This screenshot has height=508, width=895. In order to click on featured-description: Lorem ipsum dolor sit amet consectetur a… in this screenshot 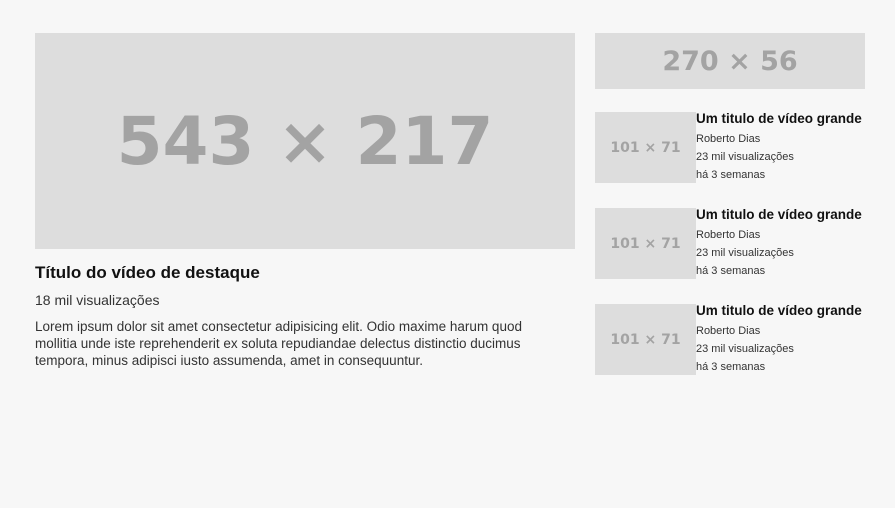, I will do `click(278, 343)`.